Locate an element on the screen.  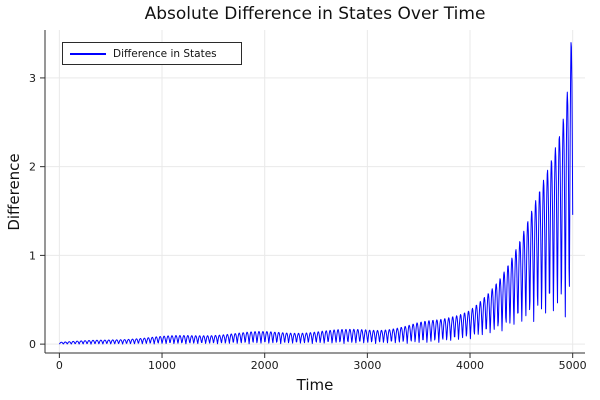
y-tick-label: 0 is located at coordinates (32, 344).